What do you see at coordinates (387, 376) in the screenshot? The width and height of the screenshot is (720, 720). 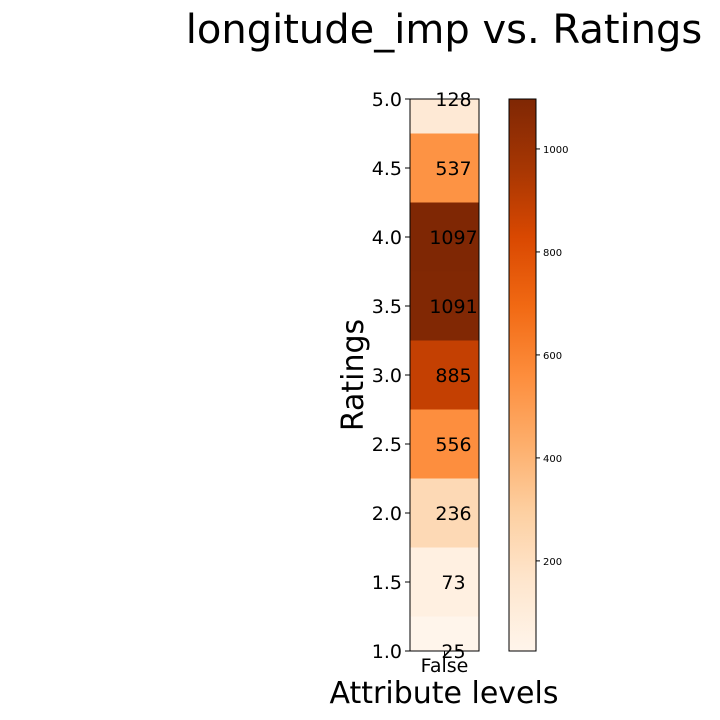 I see `y-tick-label: 3.0` at bounding box center [387, 376].